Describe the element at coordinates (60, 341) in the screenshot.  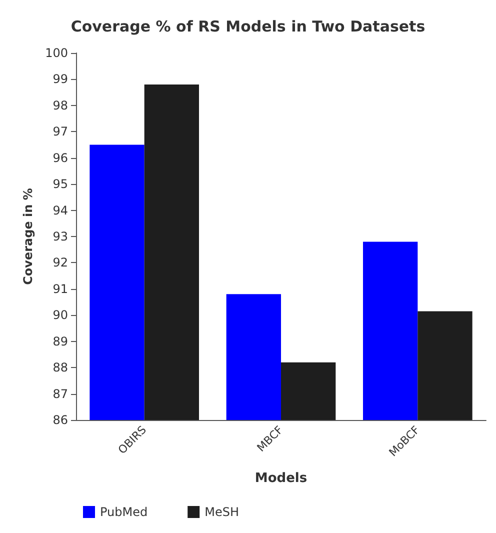
I see `y-tick-label: 89` at that location.